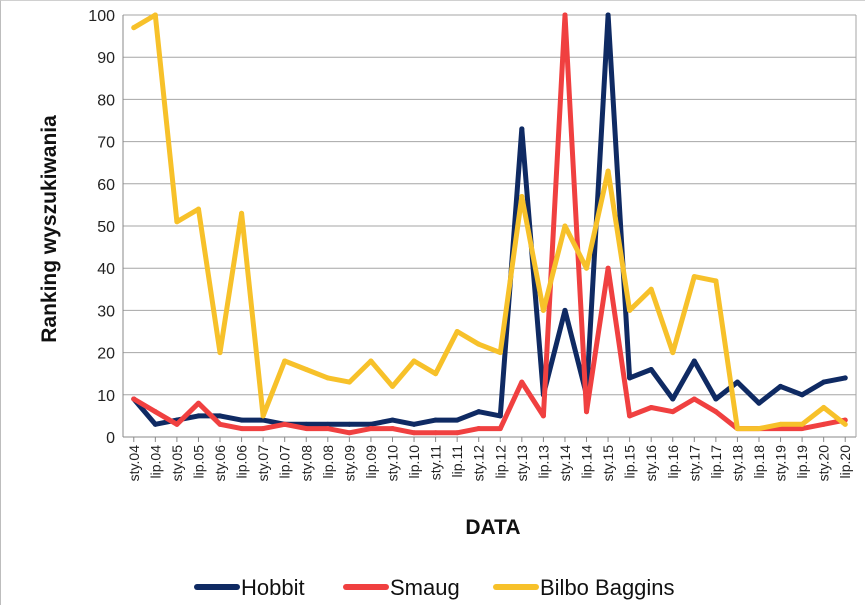 Image resolution: width=865 pixels, height=611 pixels. Describe the element at coordinates (273, 587) in the screenshot. I see `legend-label: Hobbit` at that location.